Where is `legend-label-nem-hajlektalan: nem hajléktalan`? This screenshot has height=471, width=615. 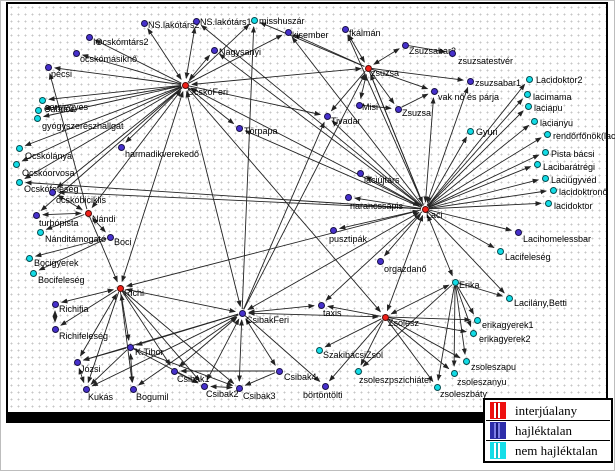 legend-label-nem-hajlektalan: nem hajléktalan is located at coordinates (556, 450).